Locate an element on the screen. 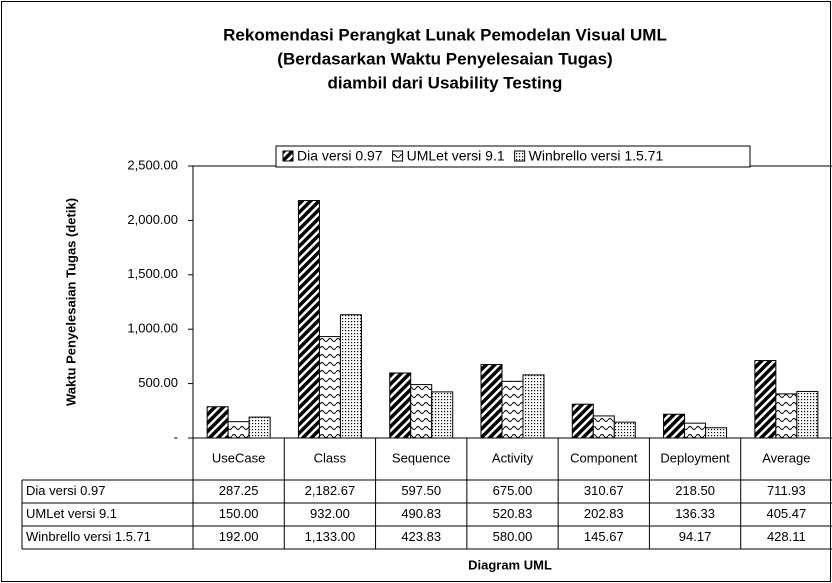 Image resolution: width=832 pixels, height=583 pixels. table-cell: 202.83 is located at coordinates (604, 513).